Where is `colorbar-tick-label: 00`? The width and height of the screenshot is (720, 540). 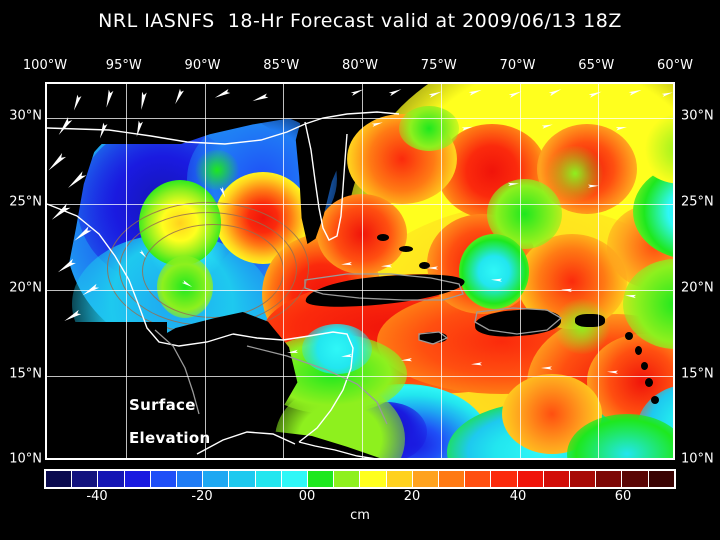 colorbar-tick-label: 00 is located at coordinates (307, 496).